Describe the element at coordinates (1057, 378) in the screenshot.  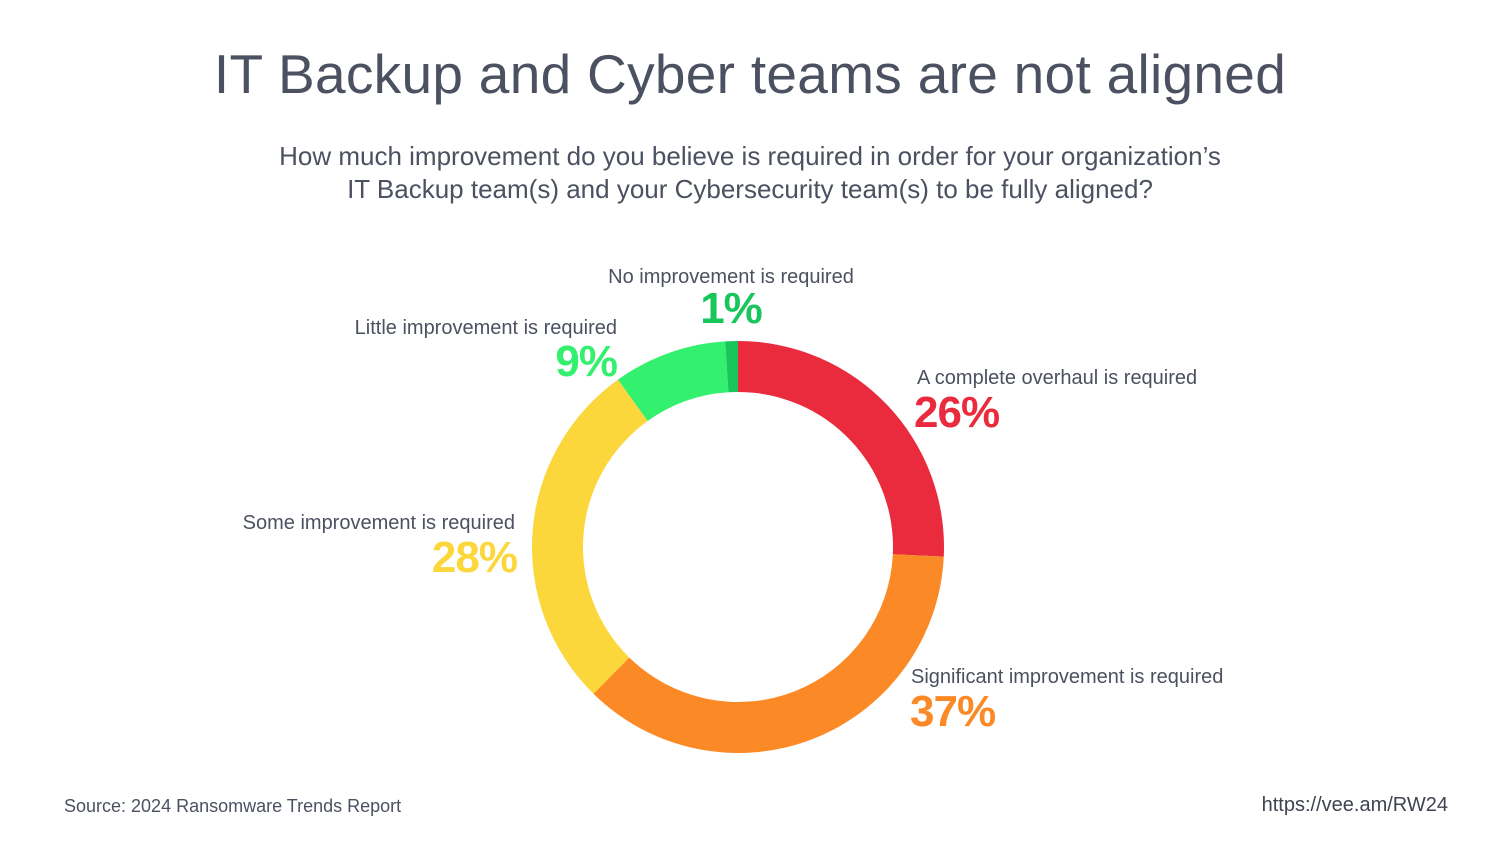
I see `slice-label-complete-overhaul: A complete overhaul is required` at that location.